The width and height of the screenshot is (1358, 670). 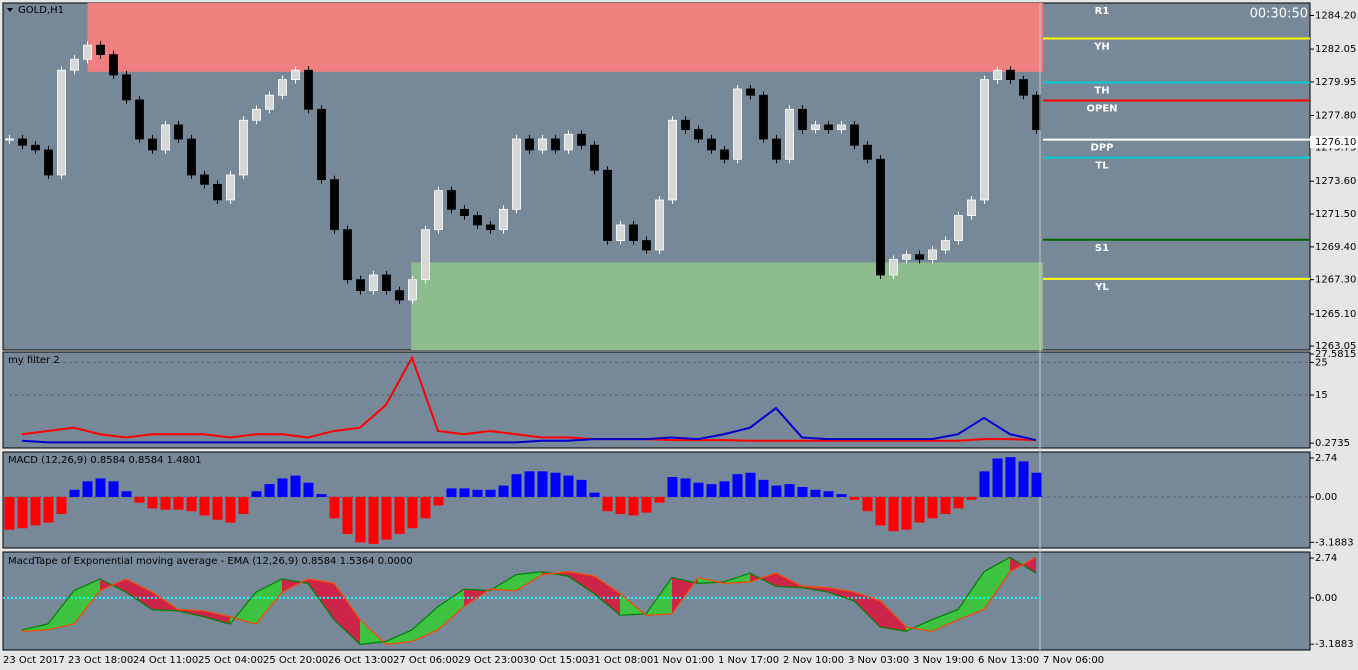 What do you see at coordinates (943, 660) in the screenshot?
I see `x-tick-label: 3 Nov 19:00` at bounding box center [943, 660].